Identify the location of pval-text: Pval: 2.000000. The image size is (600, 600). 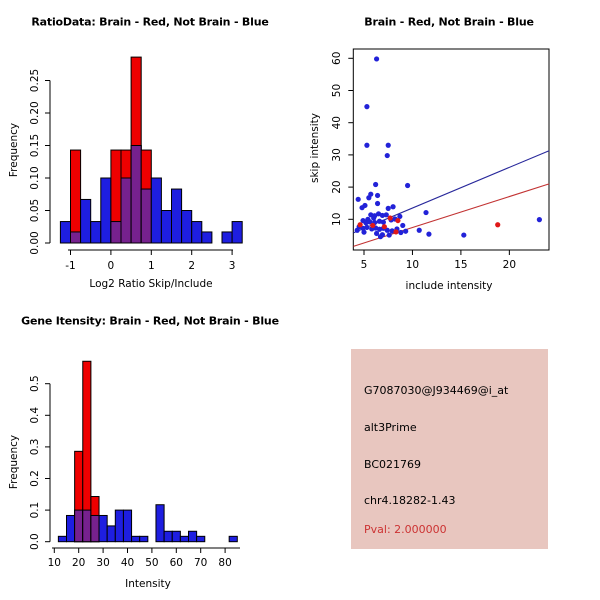
(405, 529).